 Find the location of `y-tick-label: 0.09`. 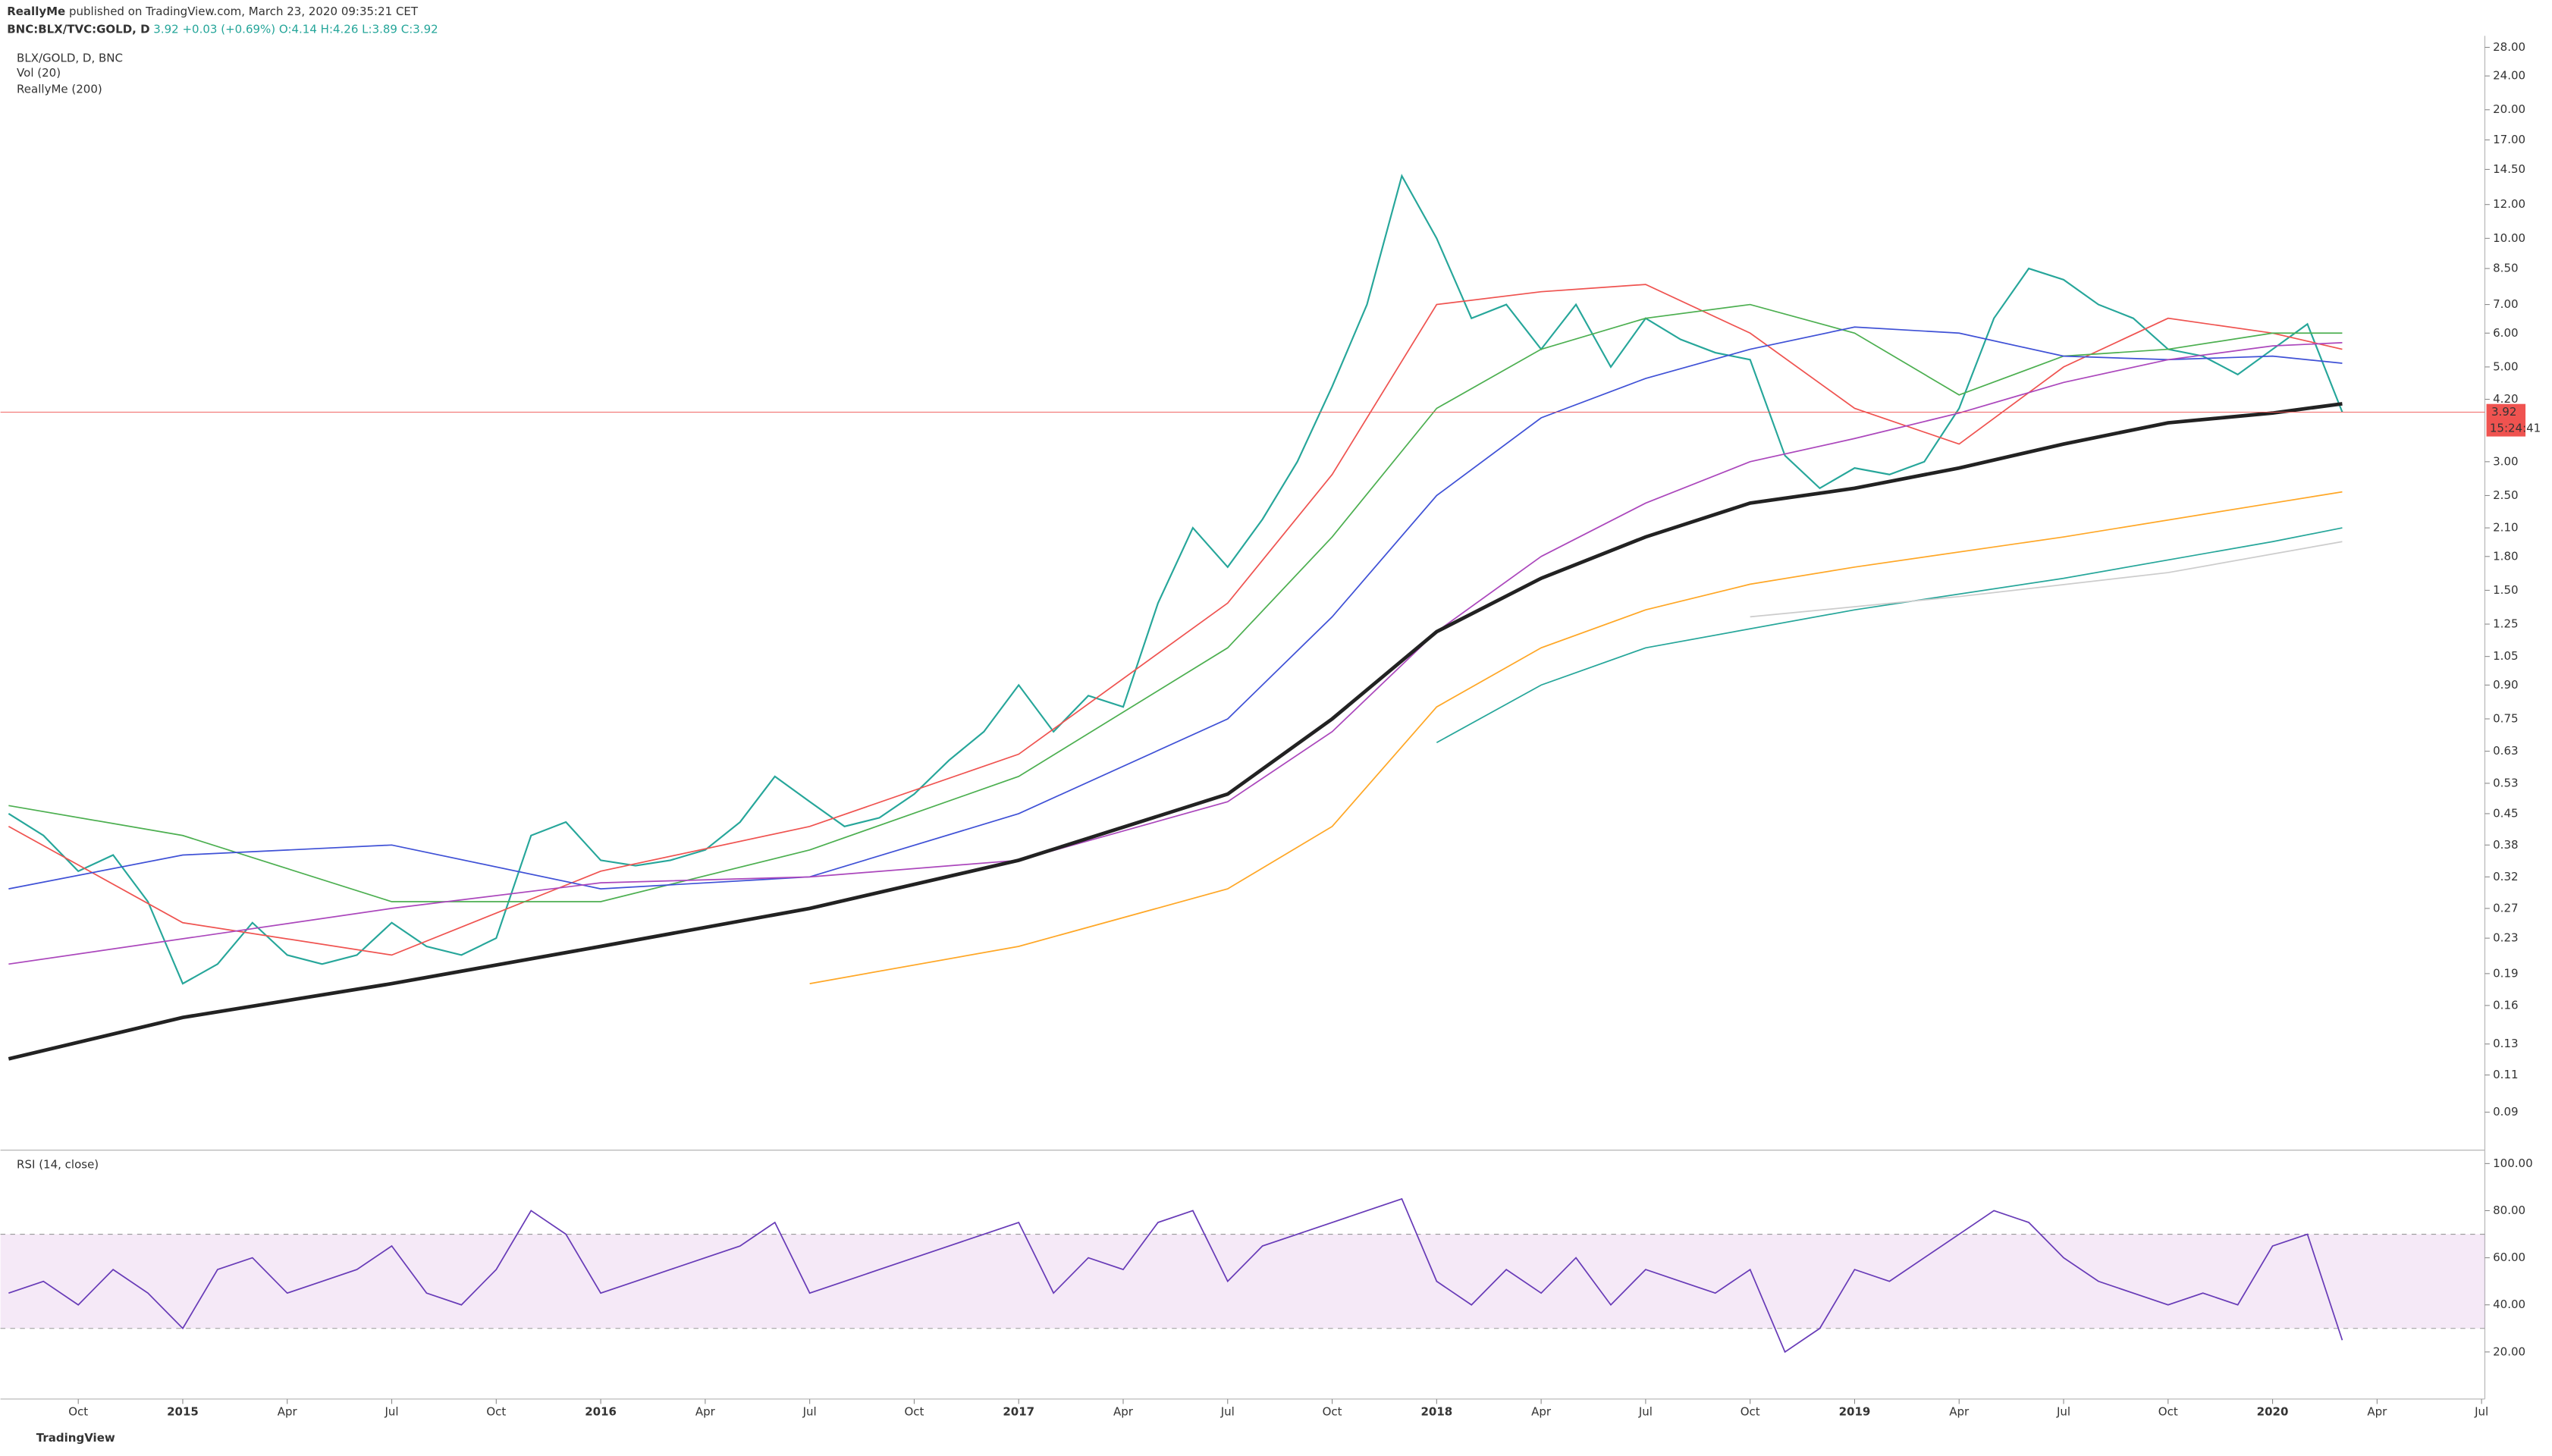

y-tick-label: 0.09 is located at coordinates (2505, 1112).